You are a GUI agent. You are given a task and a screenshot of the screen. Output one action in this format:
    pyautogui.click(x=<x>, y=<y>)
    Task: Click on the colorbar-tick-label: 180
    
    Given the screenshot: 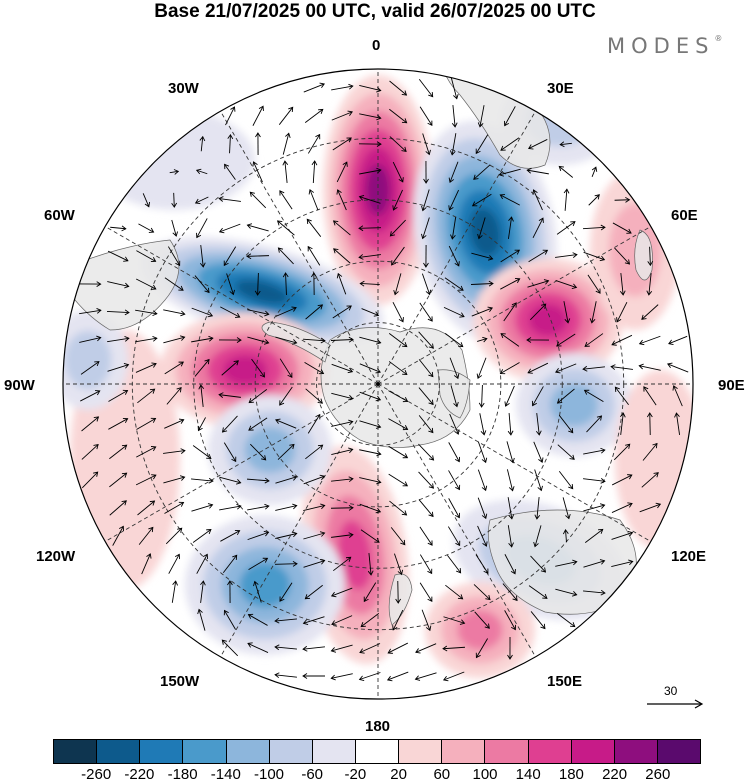 What is the action you would take?
    pyautogui.click(x=571, y=774)
    